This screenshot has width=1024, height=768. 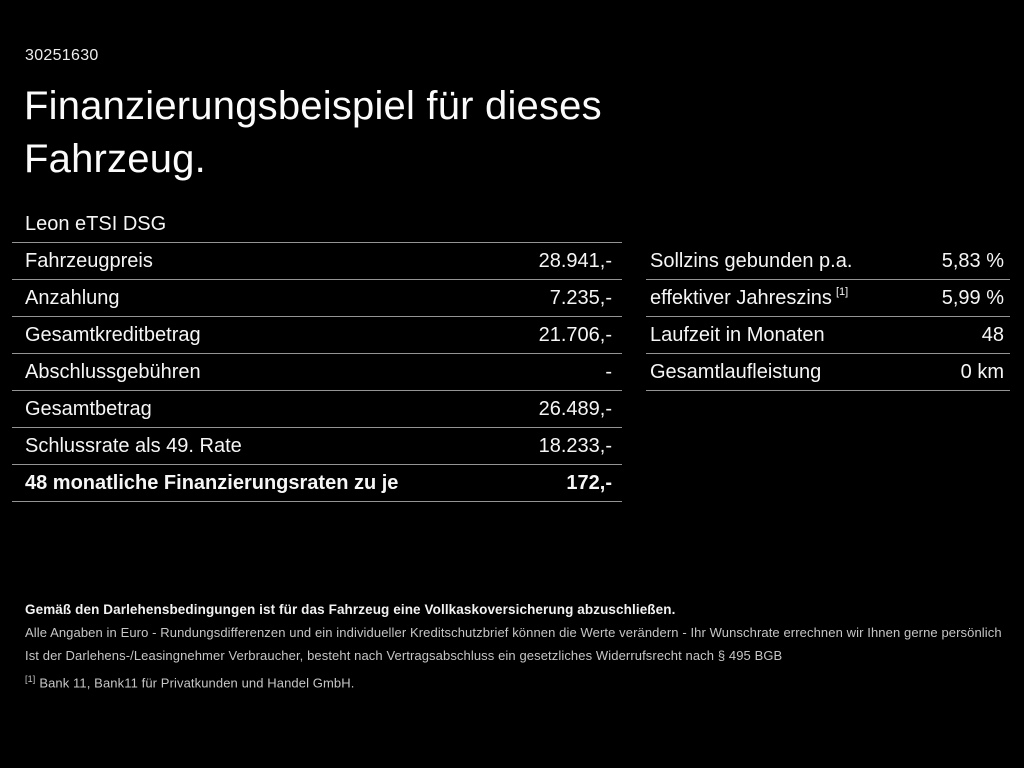 What do you see at coordinates (842, 291) in the screenshot?
I see `footnote-ref: [1]` at bounding box center [842, 291].